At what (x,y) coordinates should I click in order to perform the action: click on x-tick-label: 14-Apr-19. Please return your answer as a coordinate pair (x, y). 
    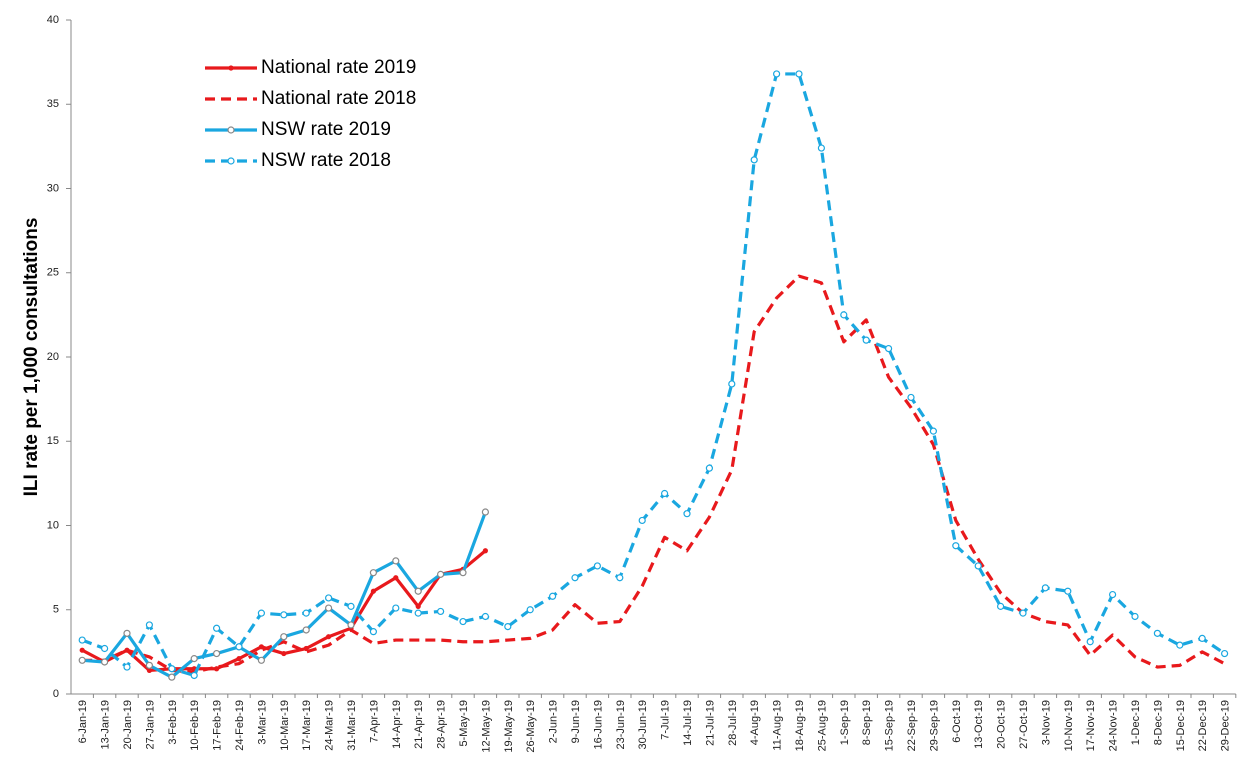
    Looking at the image, I should click on (397, 724).